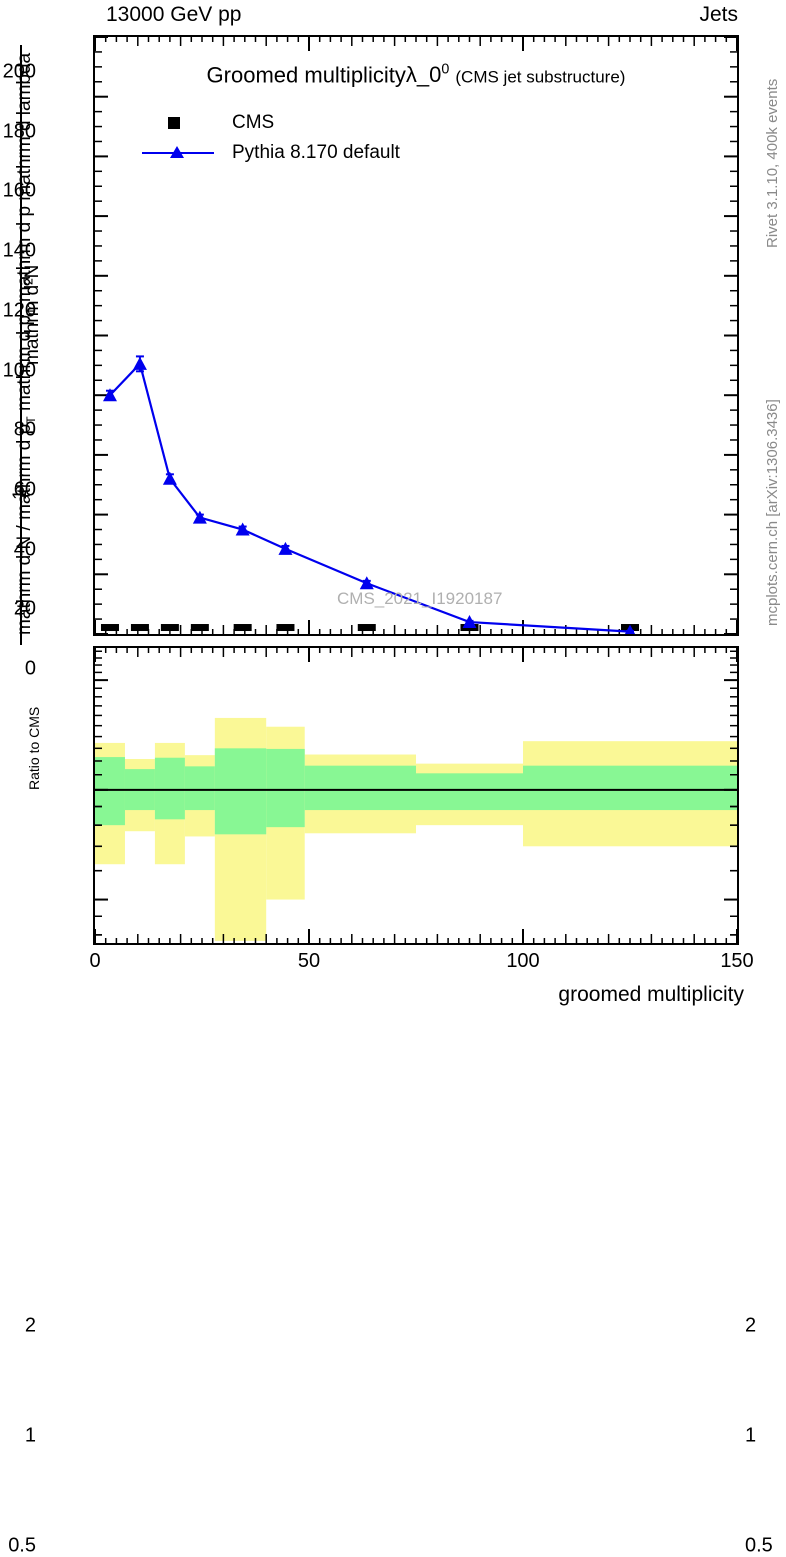  What do you see at coordinates (737, 961) in the screenshot?
I see `x-tick-label: 150` at bounding box center [737, 961].